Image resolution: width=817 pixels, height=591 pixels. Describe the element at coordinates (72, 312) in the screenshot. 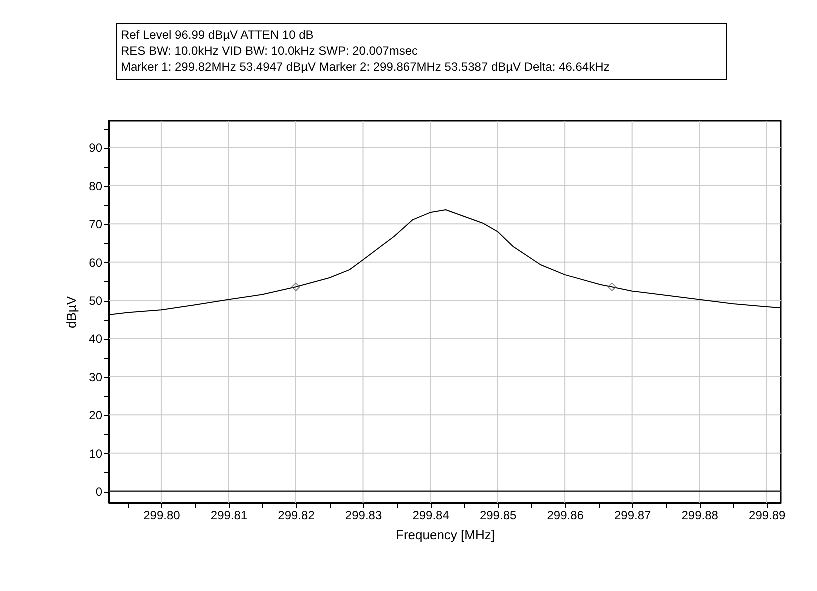

I see `y-axis-title: dBµV` at that location.